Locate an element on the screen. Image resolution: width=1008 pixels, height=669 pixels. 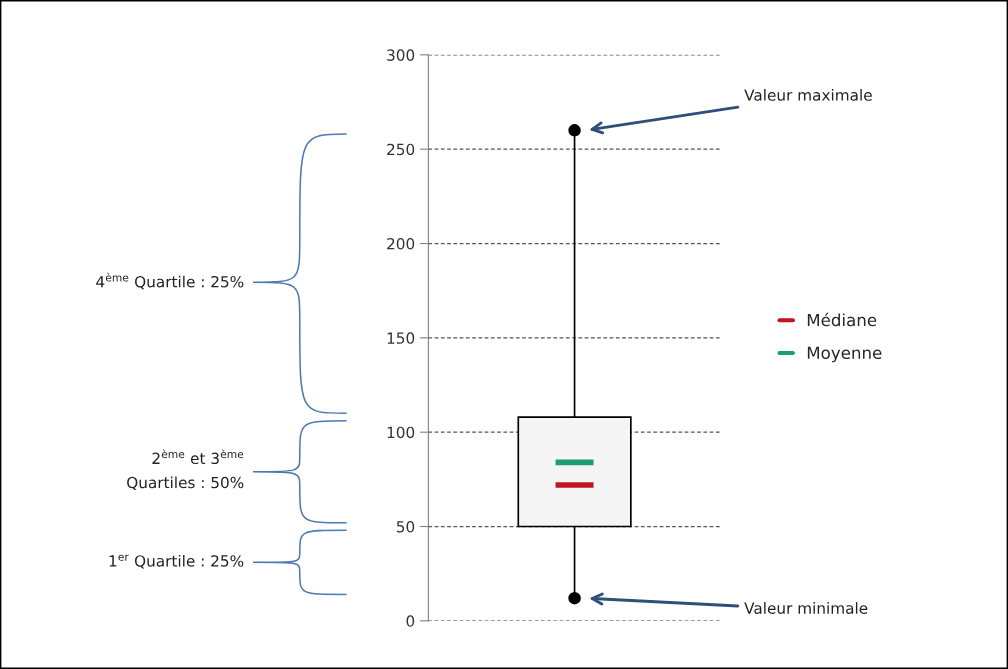
legend-label: Médiane is located at coordinates (842, 319).